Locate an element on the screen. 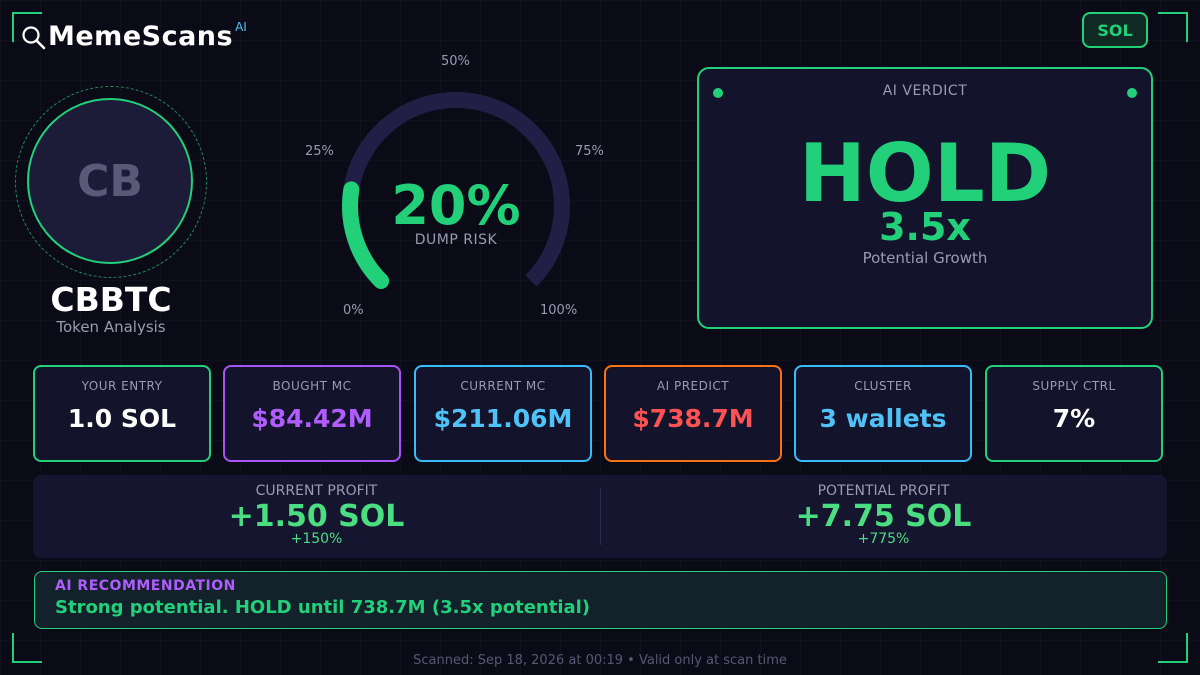 The width and height of the screenshot is (1200, 675). corner-bracket-bottom-right is located at coordinates (1173, 648).